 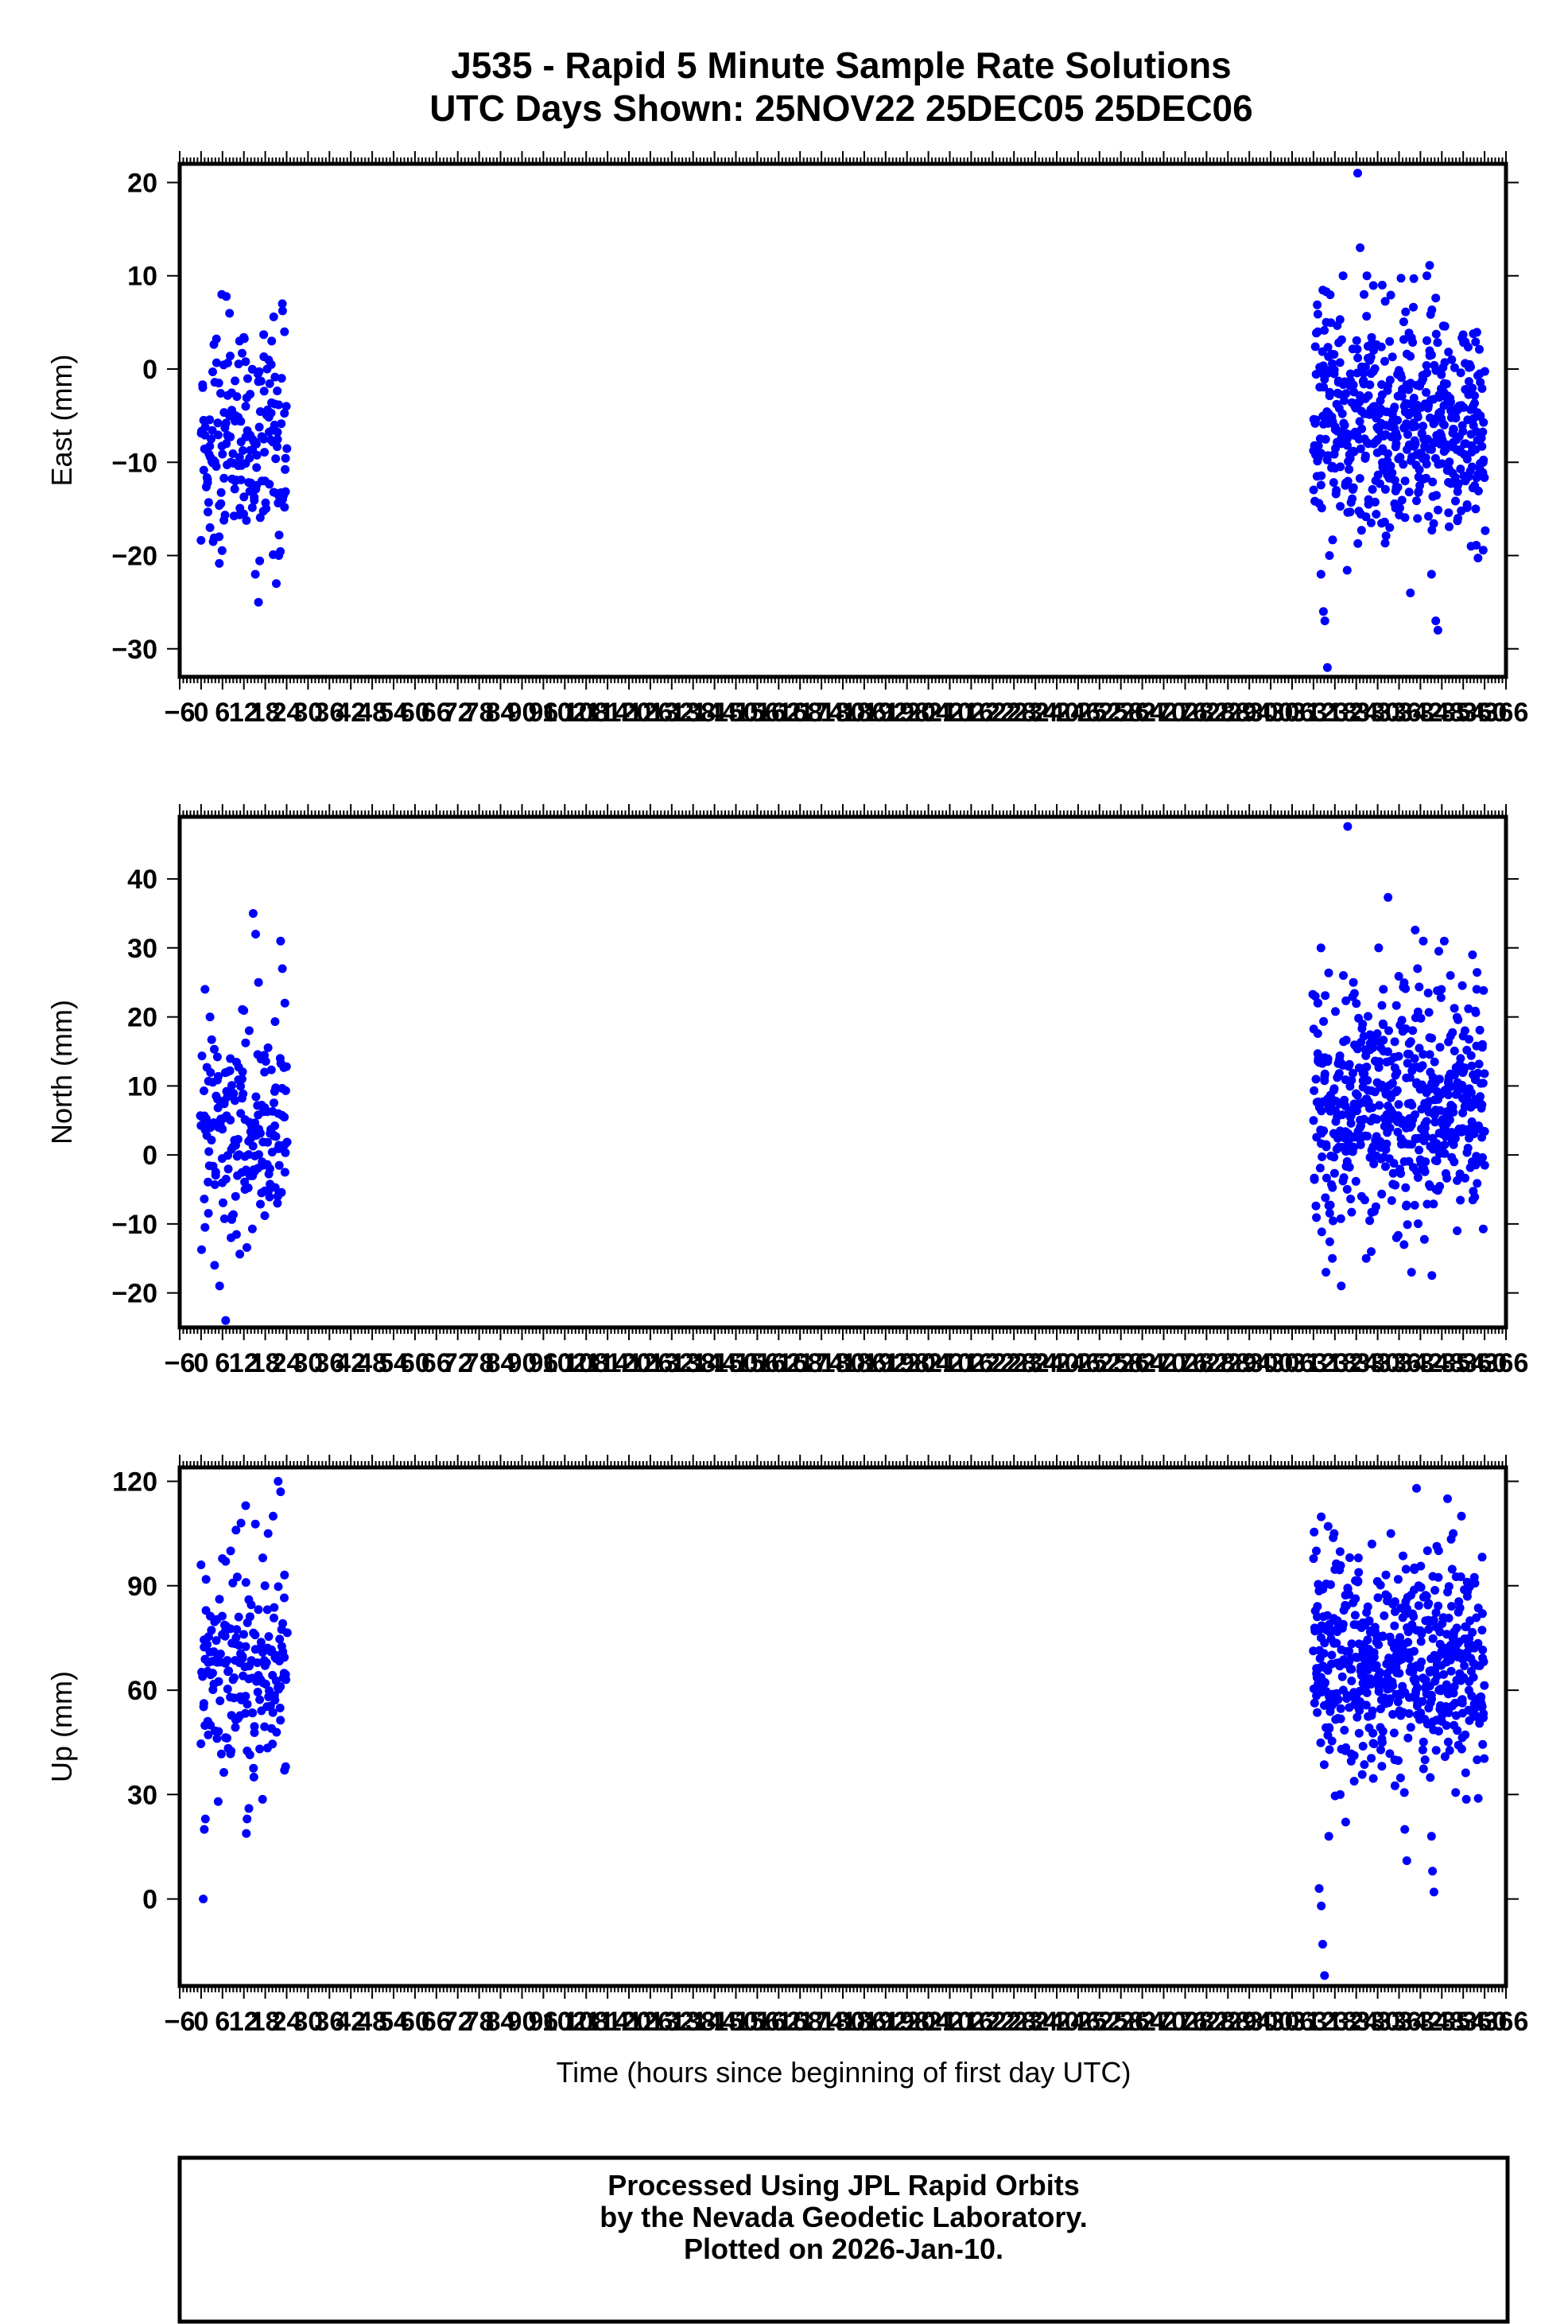 I want to click on x-tick-label: 222, so click(x=993, y=2022).